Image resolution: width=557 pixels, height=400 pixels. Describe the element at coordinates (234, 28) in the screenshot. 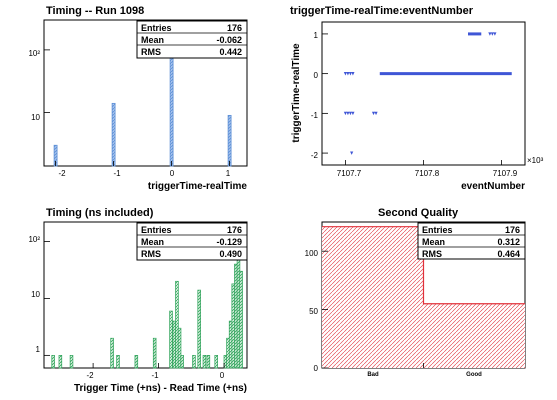

I see `timing-run-entries-value: 176` at that location.